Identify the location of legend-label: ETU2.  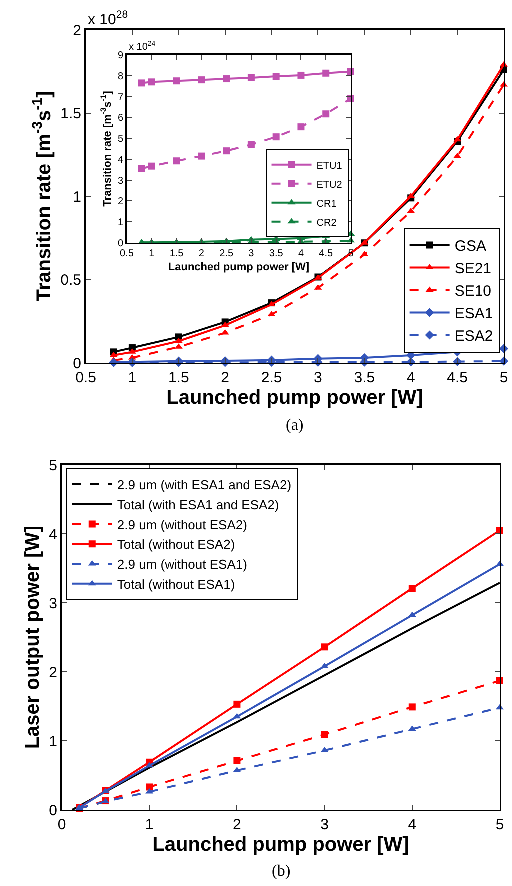
(329, 185).